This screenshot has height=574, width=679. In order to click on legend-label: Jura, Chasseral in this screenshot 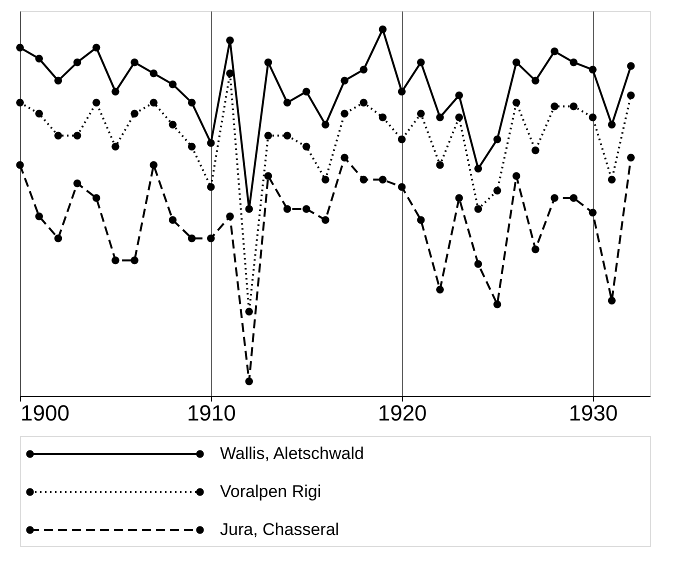, I will do `click(280, 529)`.